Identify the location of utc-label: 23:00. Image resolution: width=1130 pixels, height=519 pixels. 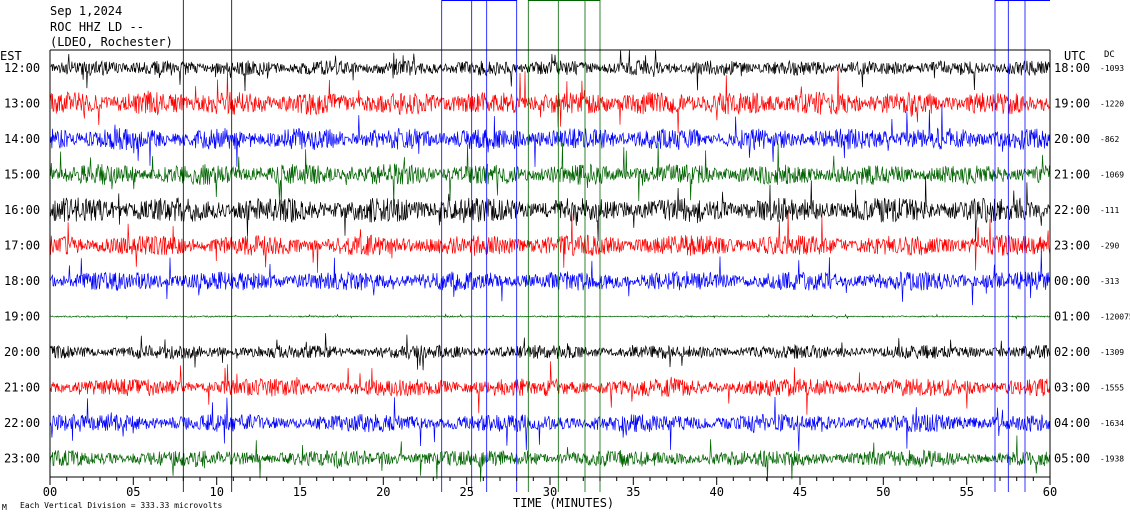
(1072, 246).